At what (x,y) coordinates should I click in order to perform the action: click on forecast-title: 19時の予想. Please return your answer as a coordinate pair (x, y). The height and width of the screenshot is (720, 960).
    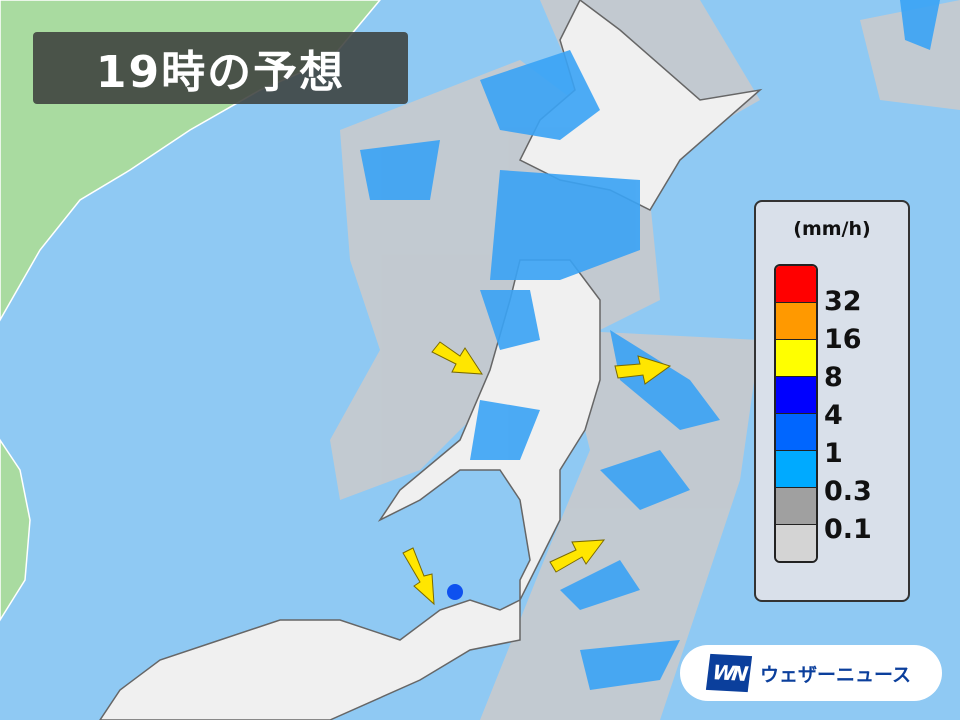
    Looking at the image, I should click on (220, 68).